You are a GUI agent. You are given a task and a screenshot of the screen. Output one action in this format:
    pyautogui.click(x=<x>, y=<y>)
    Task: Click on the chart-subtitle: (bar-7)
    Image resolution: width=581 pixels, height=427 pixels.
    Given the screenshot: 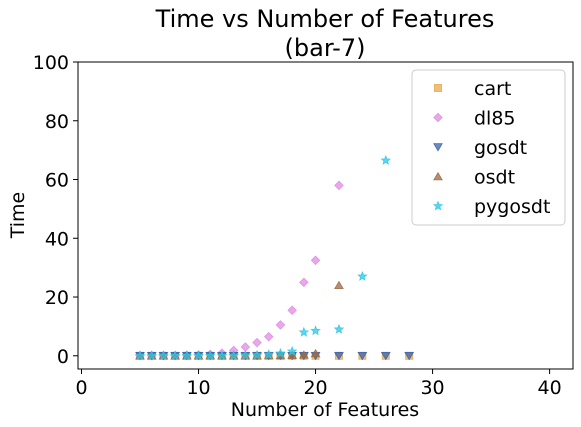 What is the action you would take?
    pyautogui.click(x=325, y=48)
    